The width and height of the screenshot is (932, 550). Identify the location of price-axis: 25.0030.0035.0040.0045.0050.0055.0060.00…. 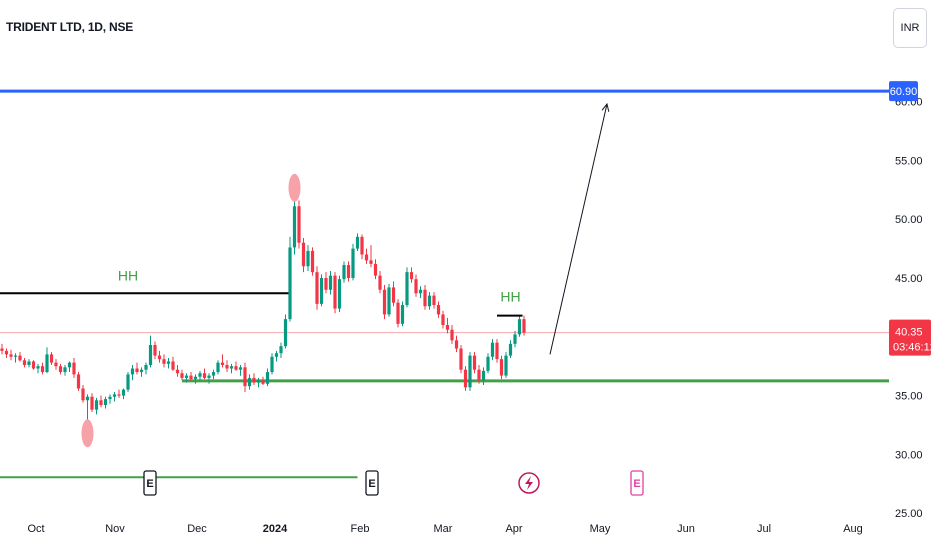
(910, 279).